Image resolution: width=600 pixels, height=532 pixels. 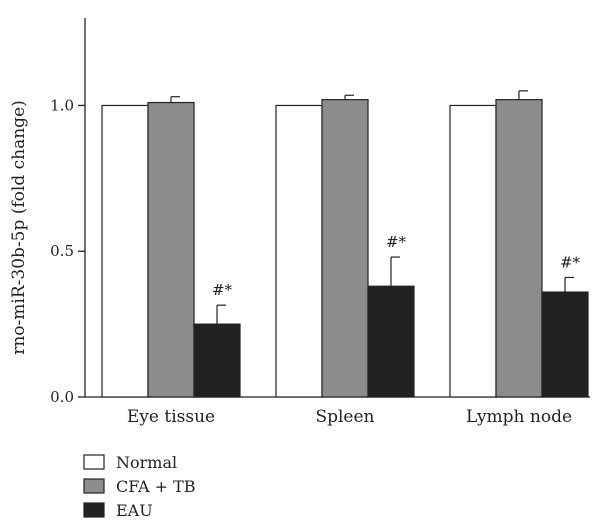 What do you see at coordinates (62, 105) in the screenshot?
I see `y-tick-label: 1.0` at bounding box center [62, 105].